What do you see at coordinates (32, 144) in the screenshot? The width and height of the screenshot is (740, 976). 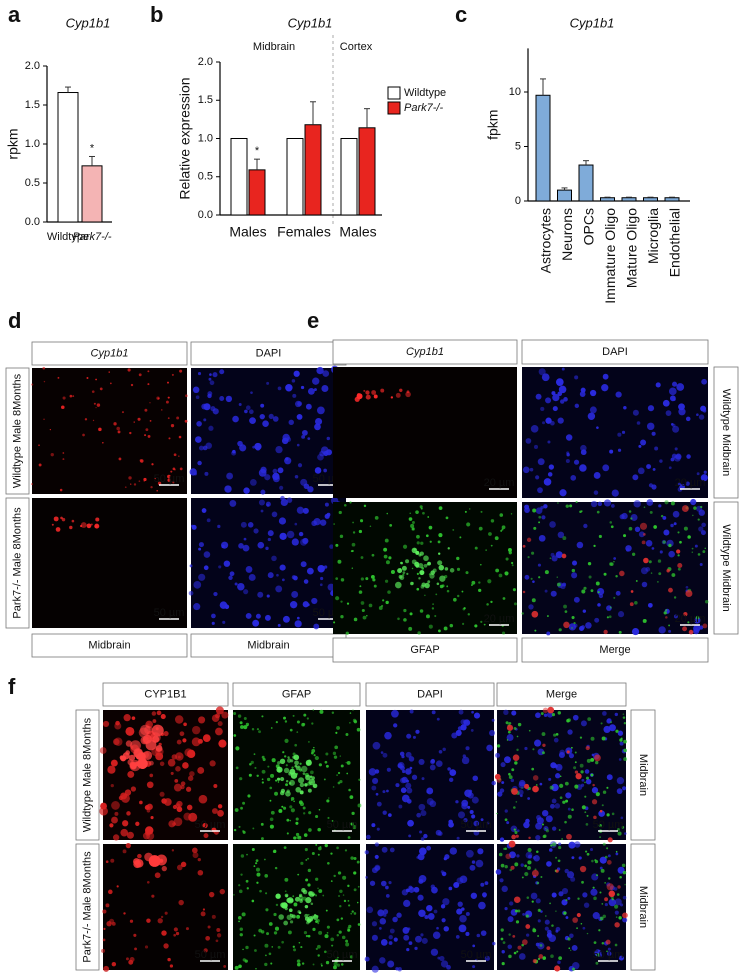 I see `y-tick-label: 1.0` at bounding box center [32, 144].